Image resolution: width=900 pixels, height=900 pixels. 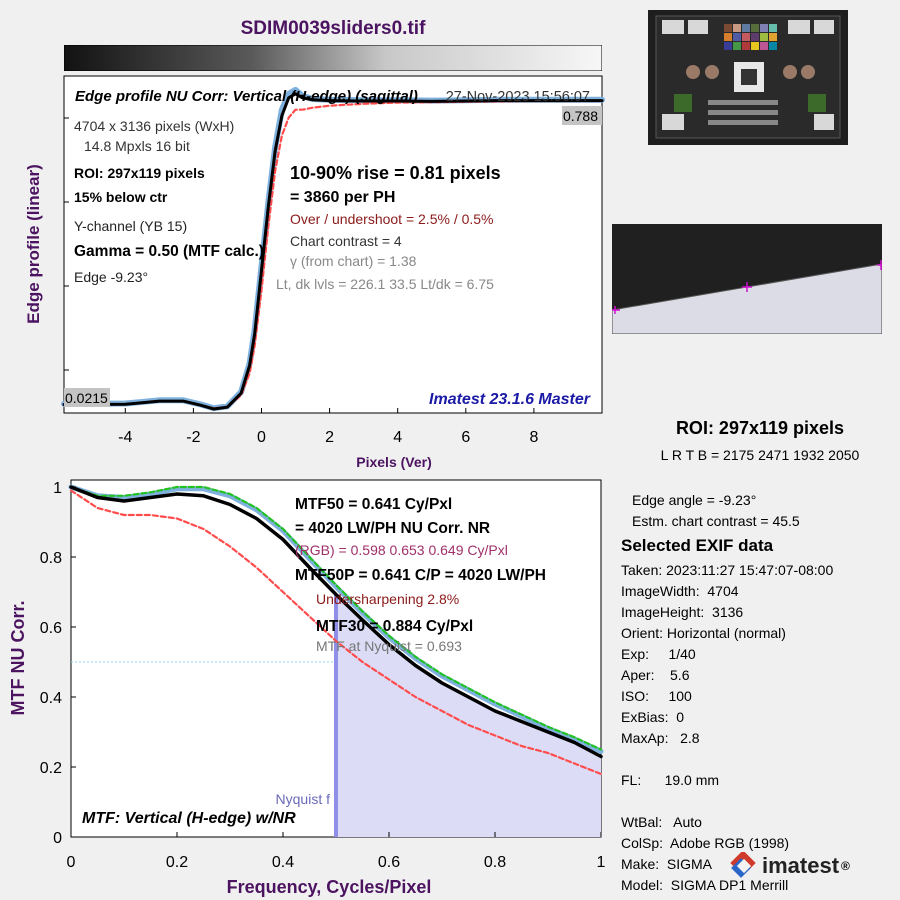 What do you see at coordinates (845, 866) in the screenshot?
I see `imatest-logo-mark: ®` at bounding box center [845, 866].